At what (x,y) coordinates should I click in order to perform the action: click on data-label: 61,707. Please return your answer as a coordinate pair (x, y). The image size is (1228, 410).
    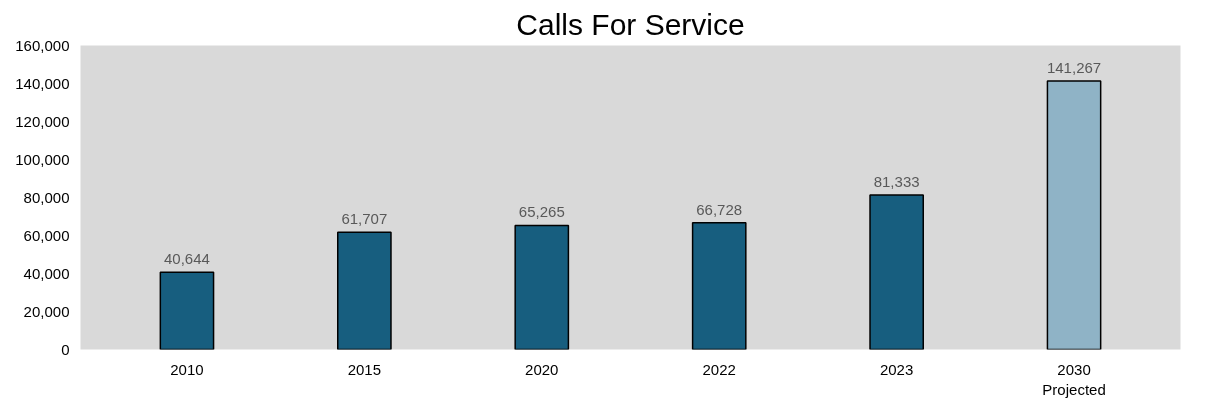
    Looking at the image, I should click on (364, 219).